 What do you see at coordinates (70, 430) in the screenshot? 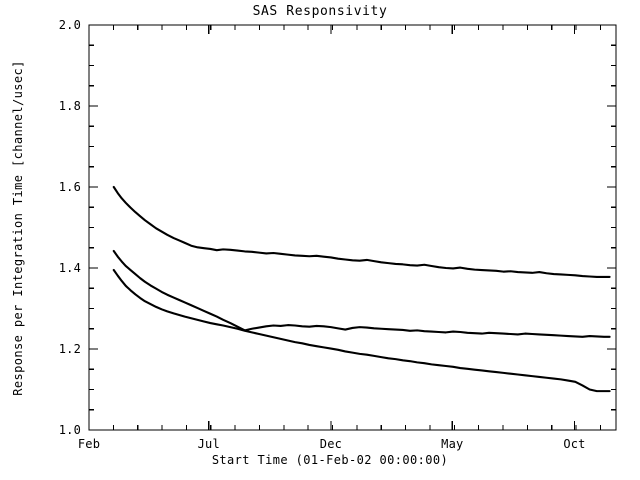
I see `y-tick-label: 1.0` at bounding box center [70, 430].